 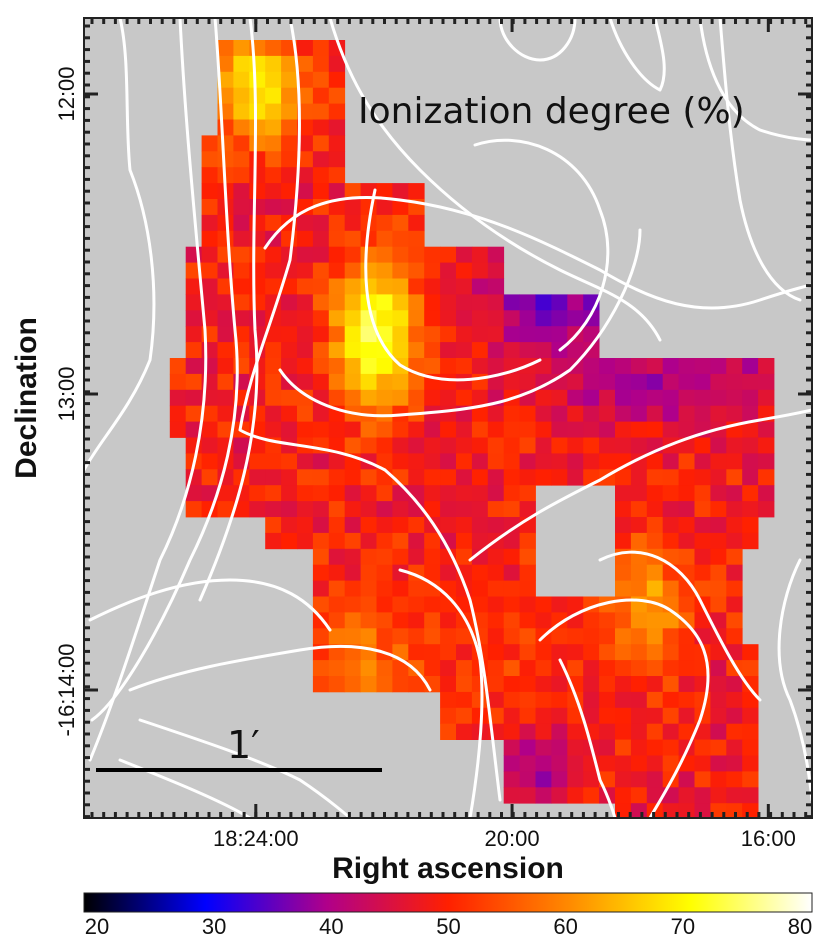 What do you see at coordinates (504, 838) in the screenshot?
I see `x-tick-labels: 18:24:00 20:00 16:00` at bounding box center [504, 838].